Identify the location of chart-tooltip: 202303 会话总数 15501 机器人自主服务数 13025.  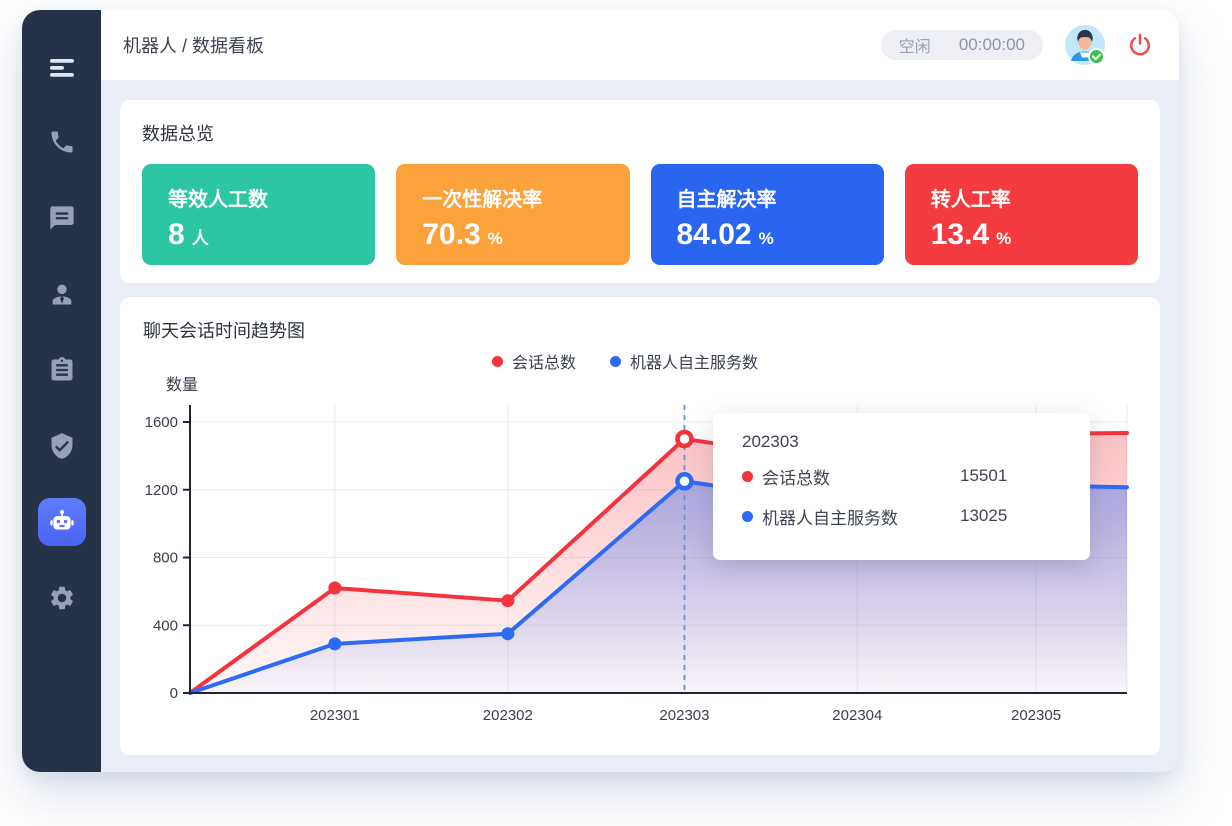
(901, 486).